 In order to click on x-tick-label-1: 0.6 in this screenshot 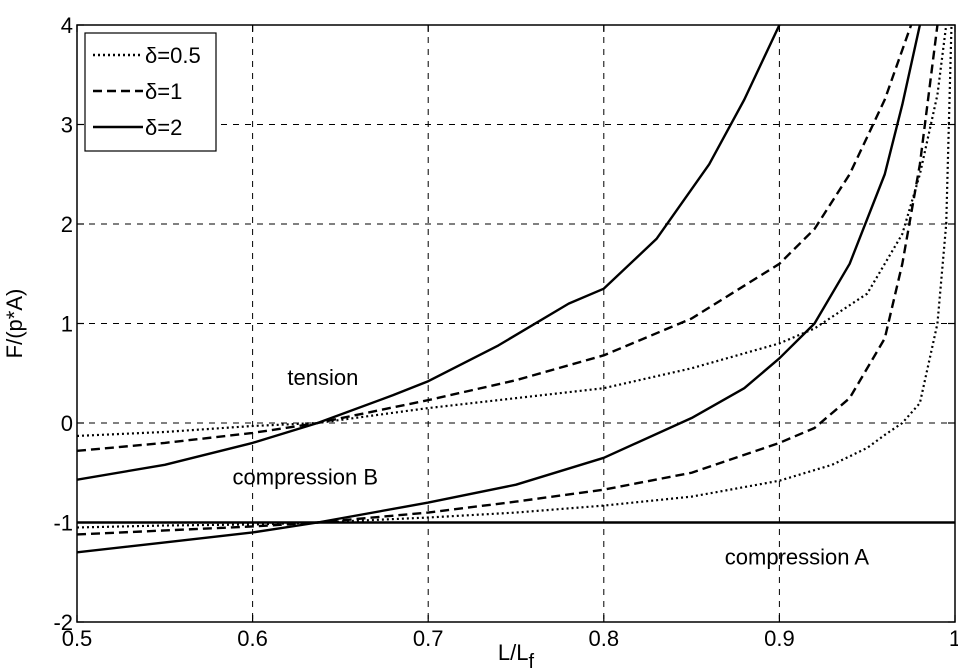, I will do `click(252, 638)`.